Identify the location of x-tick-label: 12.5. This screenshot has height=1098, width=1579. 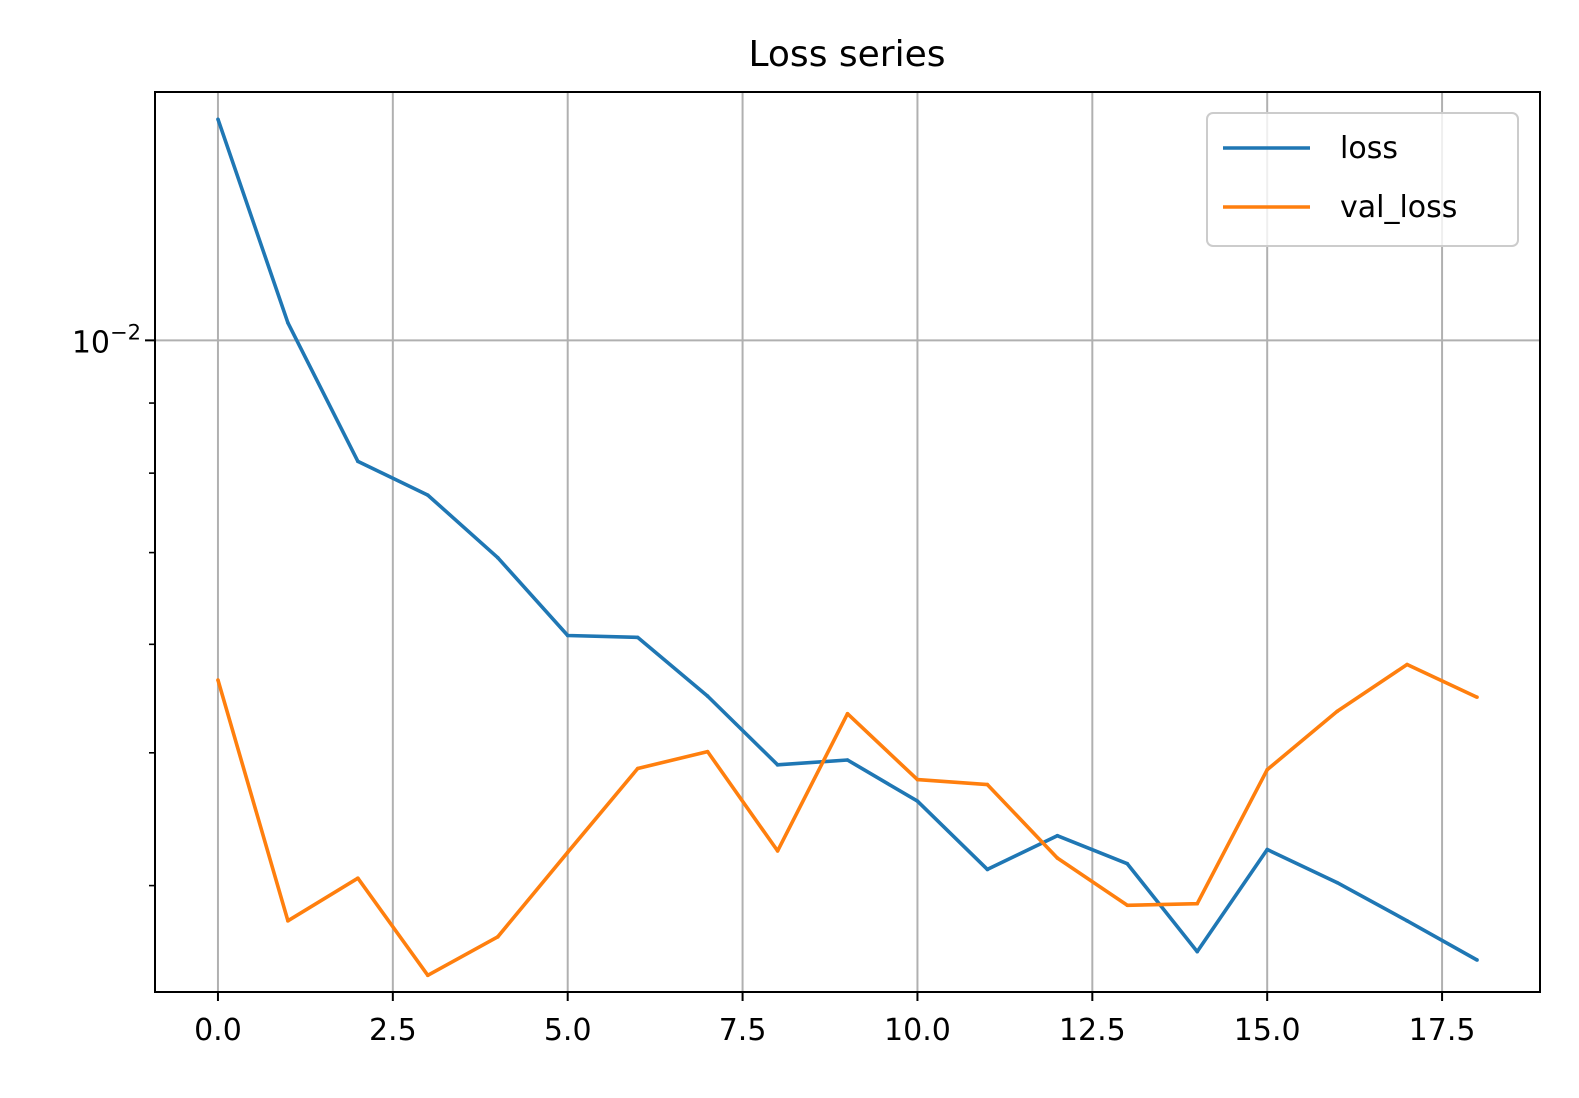
(1092, 1030).